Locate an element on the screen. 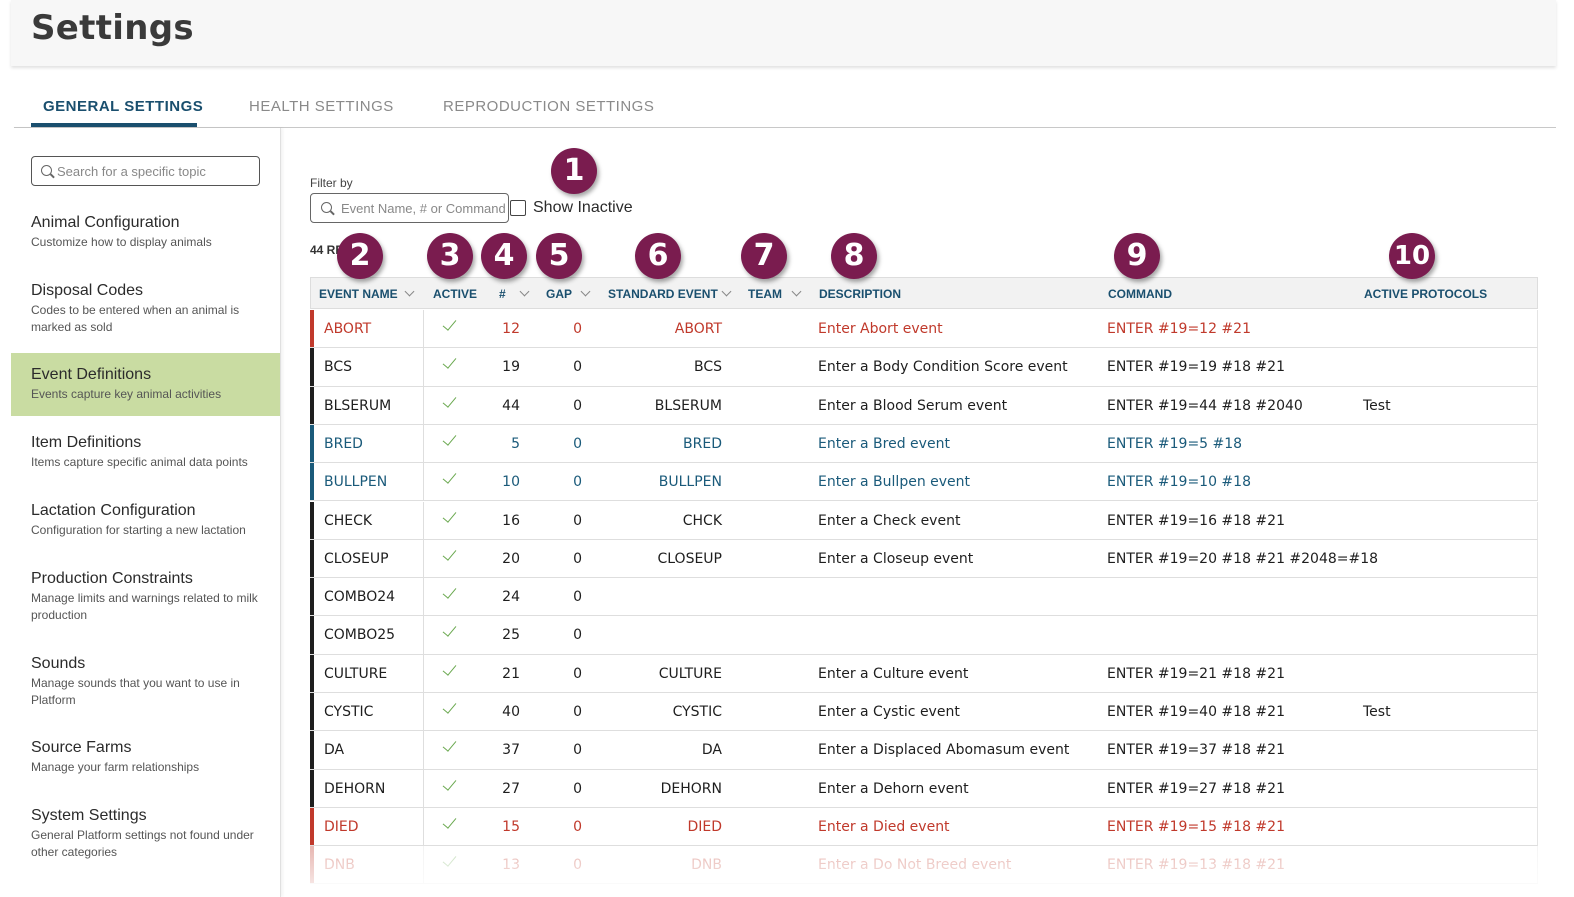 This screenshot has height=897, width=1574. sidebar-item-desc: Events capture key animal activities is located at coordinates (126, 394).